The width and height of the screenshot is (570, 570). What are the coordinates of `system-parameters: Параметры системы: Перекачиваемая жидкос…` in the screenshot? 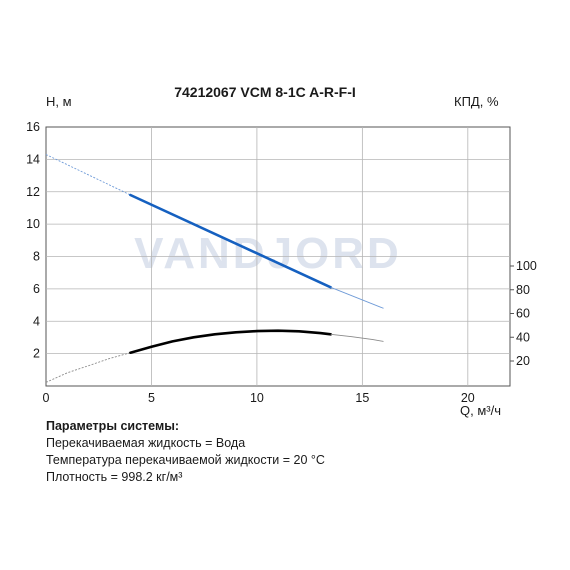 It's located at (296, 452).